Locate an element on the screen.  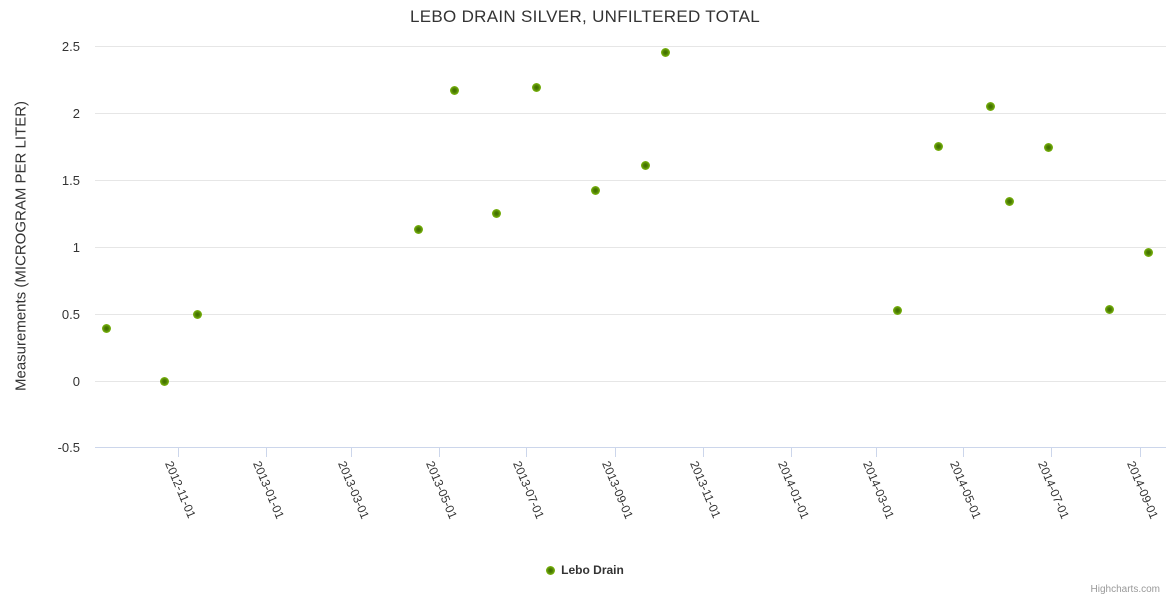
x-axis-line is located at coordinates (630, 447).